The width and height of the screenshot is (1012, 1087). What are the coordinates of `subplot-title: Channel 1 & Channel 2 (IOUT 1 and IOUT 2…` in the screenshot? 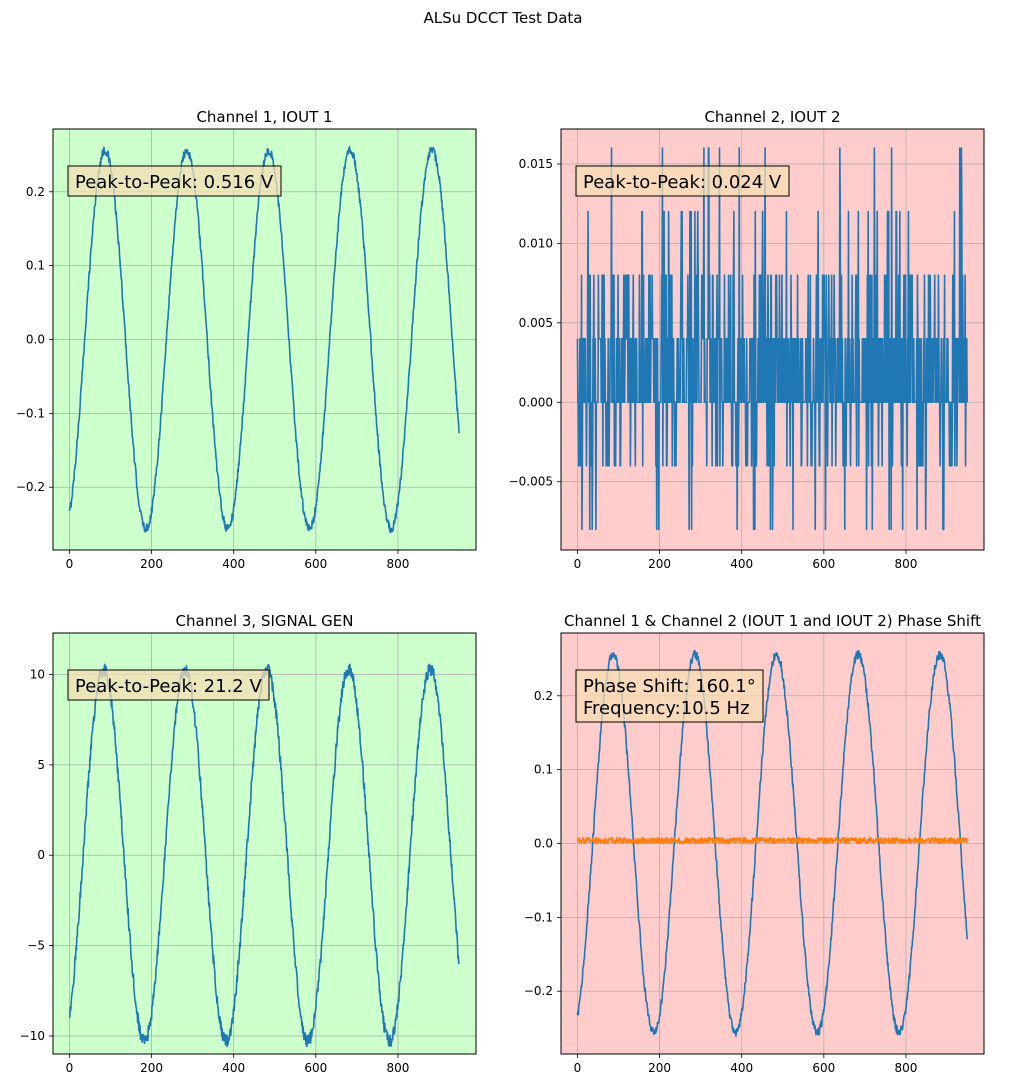 It's located at (772, 621).